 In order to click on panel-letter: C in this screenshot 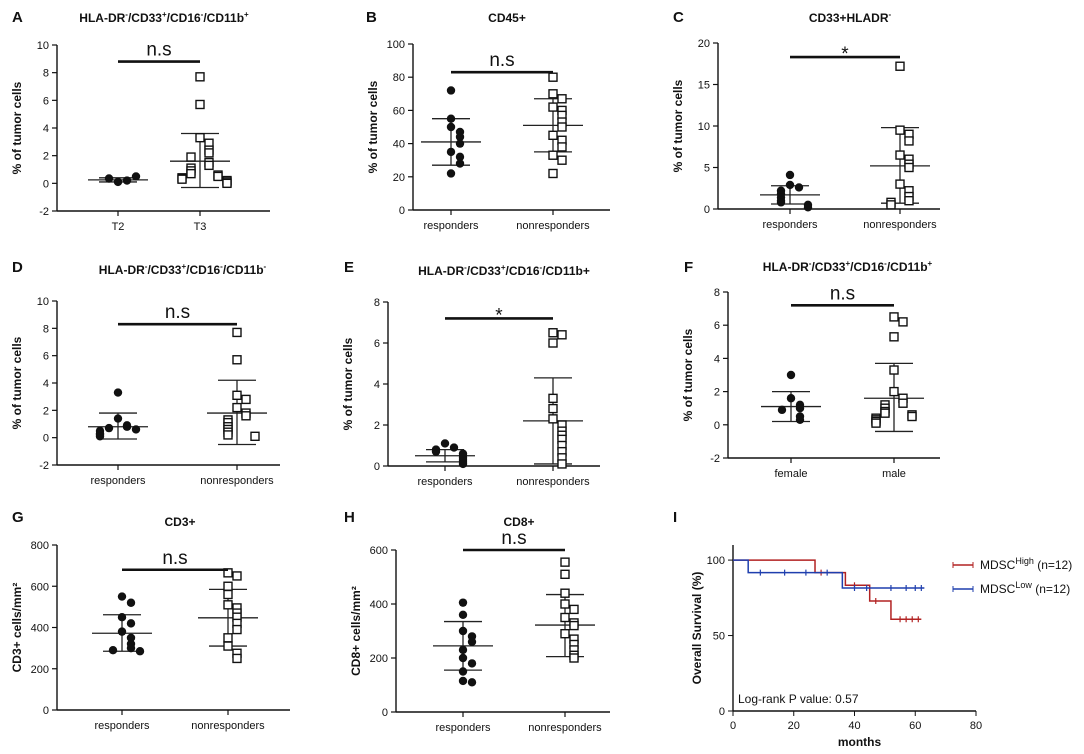, I will do `click(678, 17)`.